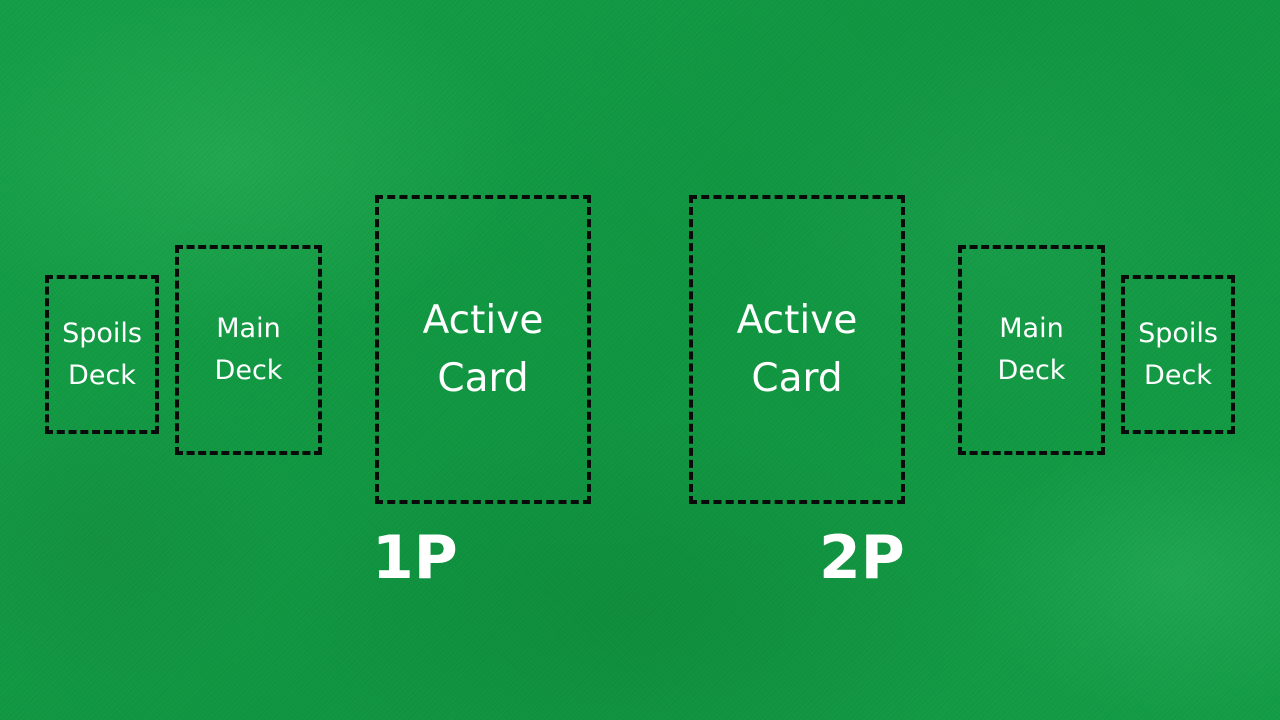 The width and height of the screenshot is (1280, 720). What do you see at coordinates (797, 349) in the screenshot?
I see `p2-active-card-slot: Active Card` at bounding box center [797, 349].